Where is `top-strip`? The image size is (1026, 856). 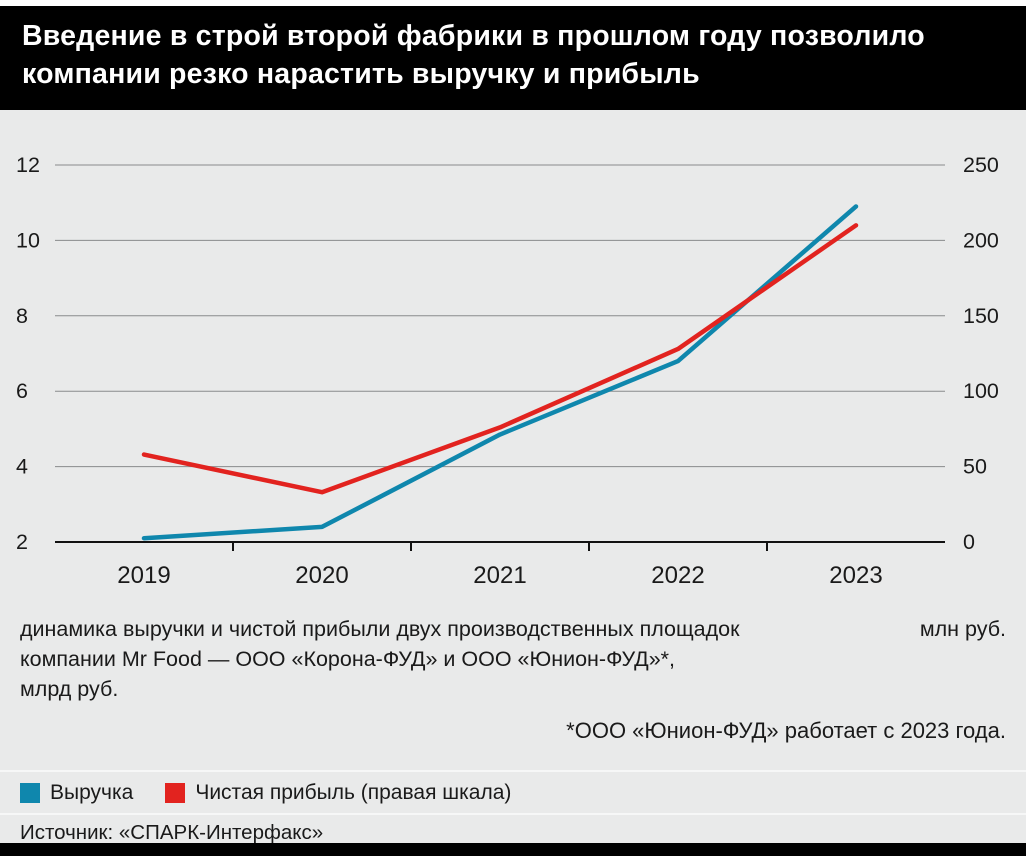
top-strip is located at coordinates (513, 3).